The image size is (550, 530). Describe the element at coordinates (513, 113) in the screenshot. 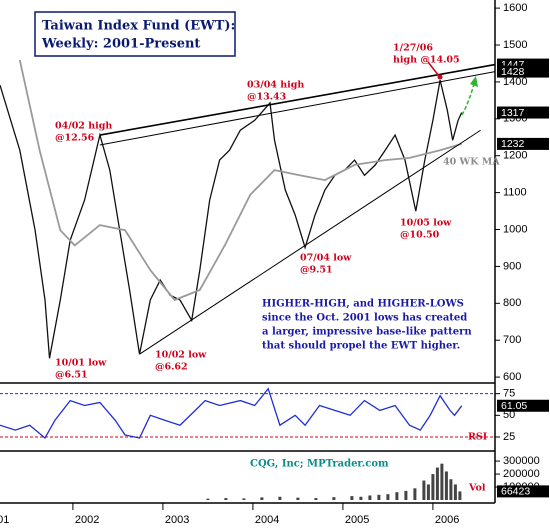

I see `value-box-label: 1317` at that location.